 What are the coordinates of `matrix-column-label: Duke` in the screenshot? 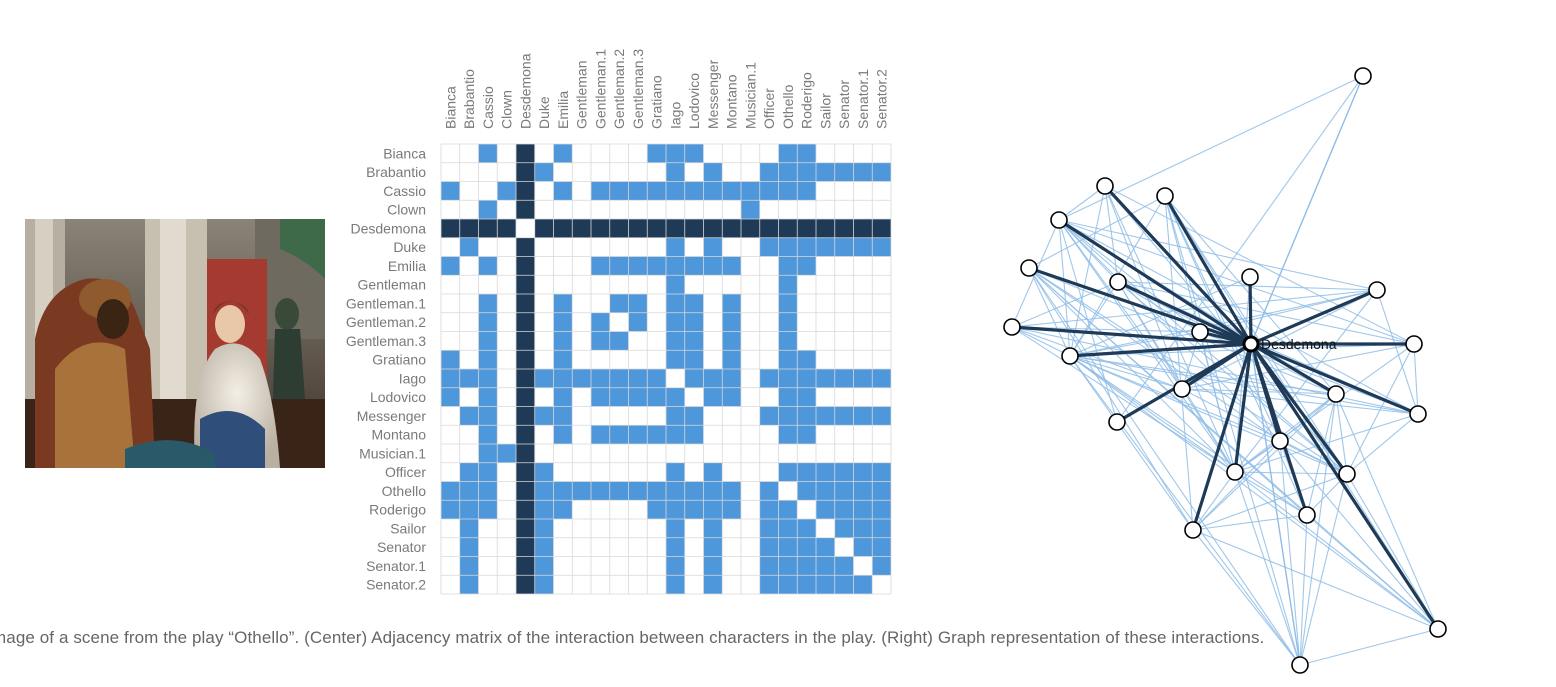 It's located at (544, 112).